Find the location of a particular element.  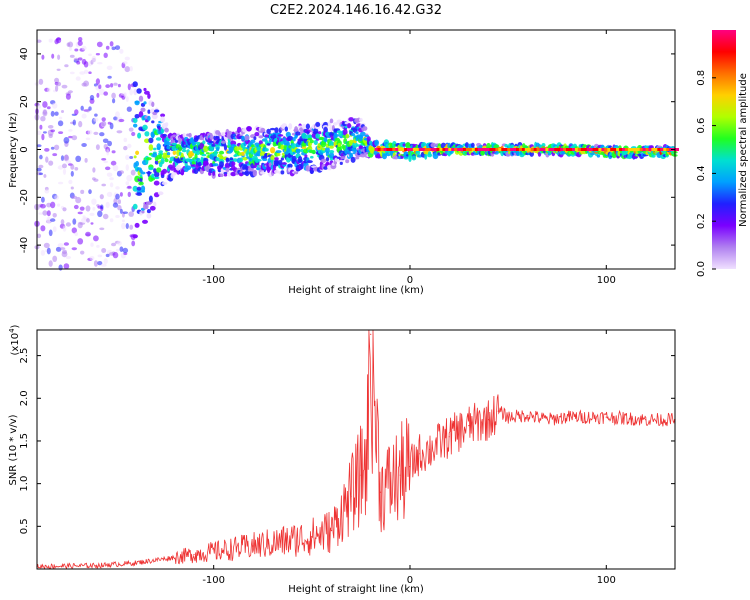

snr-y-tick-label: 1.5 is located at coordinates (24, 441).